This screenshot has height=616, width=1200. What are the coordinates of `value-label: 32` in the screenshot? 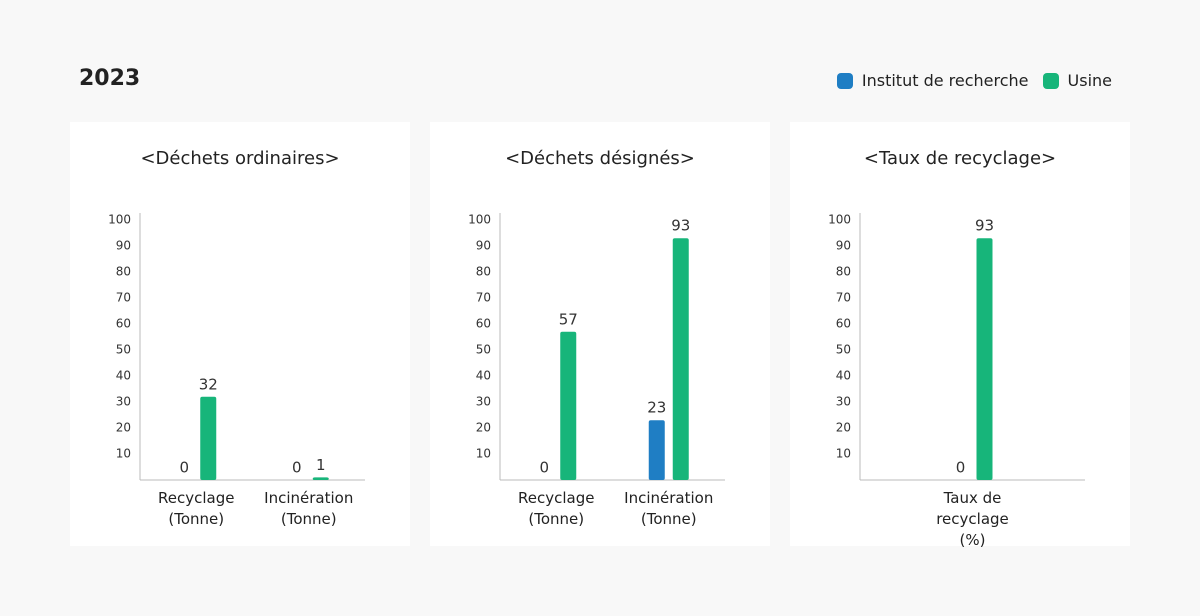 It's located at (208, 384).